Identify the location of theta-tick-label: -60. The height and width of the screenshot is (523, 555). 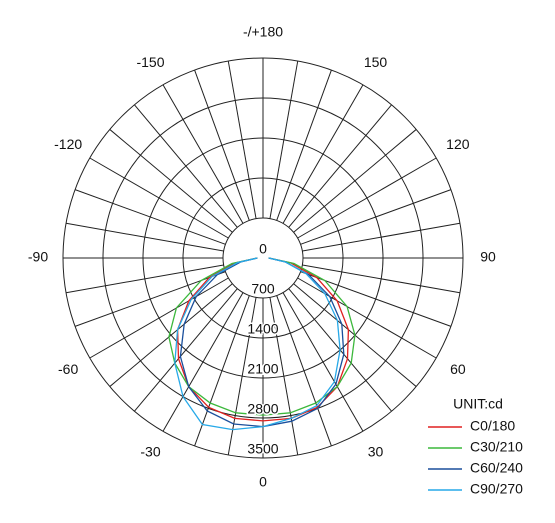
(68, 369).